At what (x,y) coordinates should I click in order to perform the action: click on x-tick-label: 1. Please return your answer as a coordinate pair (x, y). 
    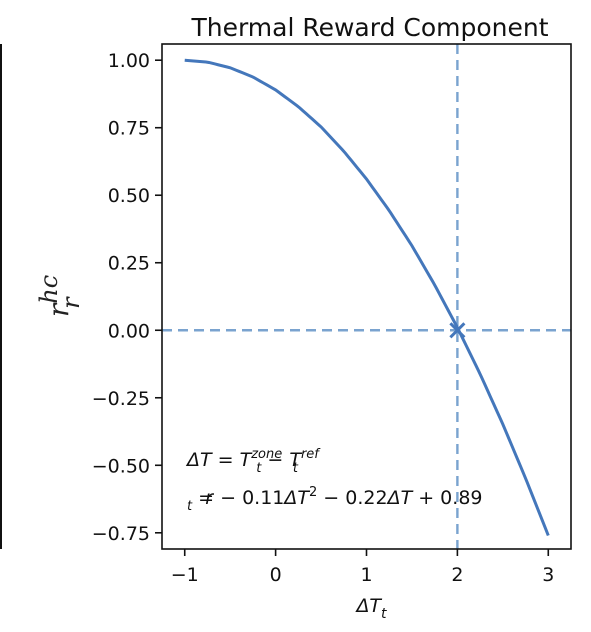
    Looking at the image, I should click on (366, 575).